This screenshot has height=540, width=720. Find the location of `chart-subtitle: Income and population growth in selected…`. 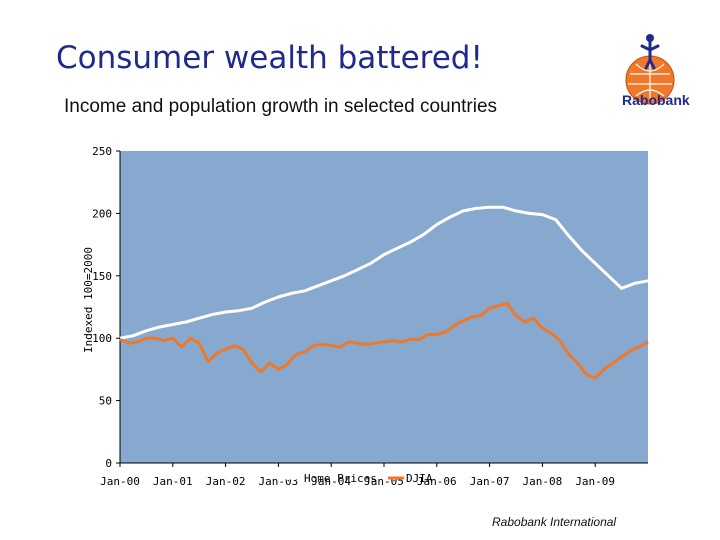

chart-subtitle: Income and population growth in selected… is located at coordinates (281, 106).